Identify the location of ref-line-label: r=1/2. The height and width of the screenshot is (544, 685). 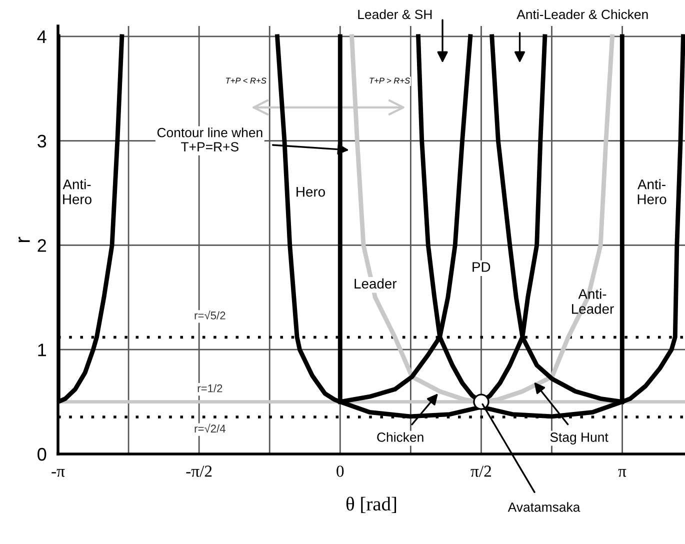
(210, 388).